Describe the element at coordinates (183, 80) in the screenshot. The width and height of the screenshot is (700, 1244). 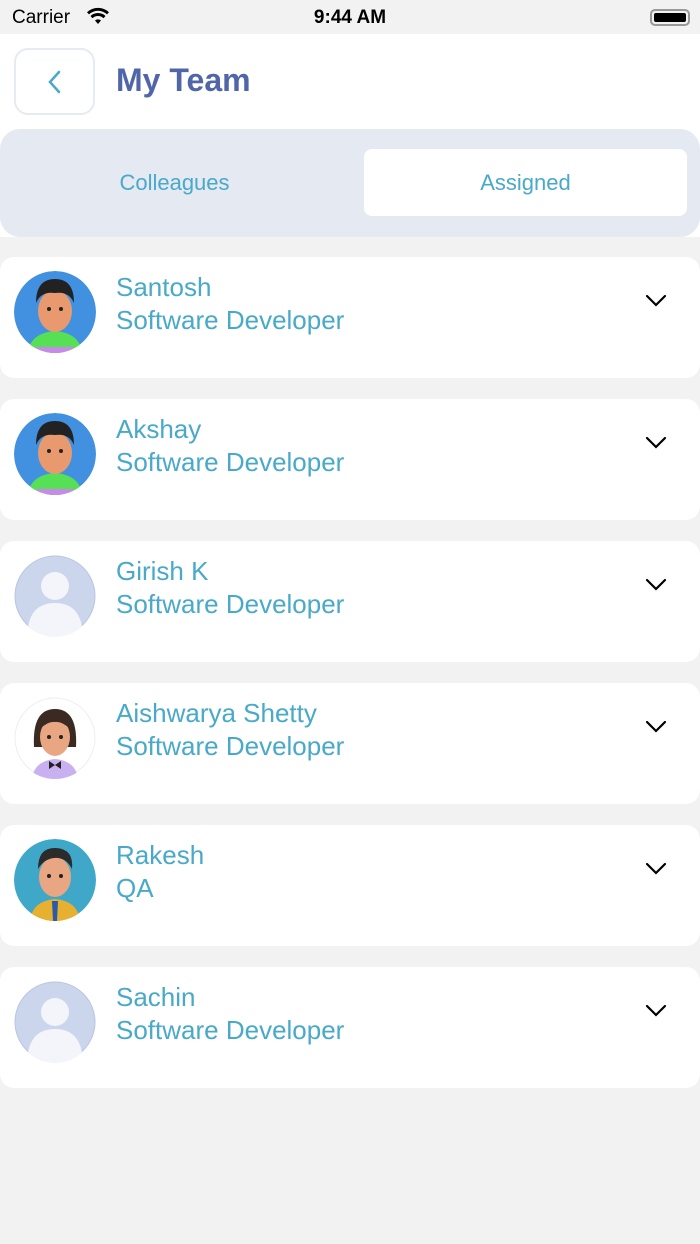
I see `page-title: My Team` at that location.